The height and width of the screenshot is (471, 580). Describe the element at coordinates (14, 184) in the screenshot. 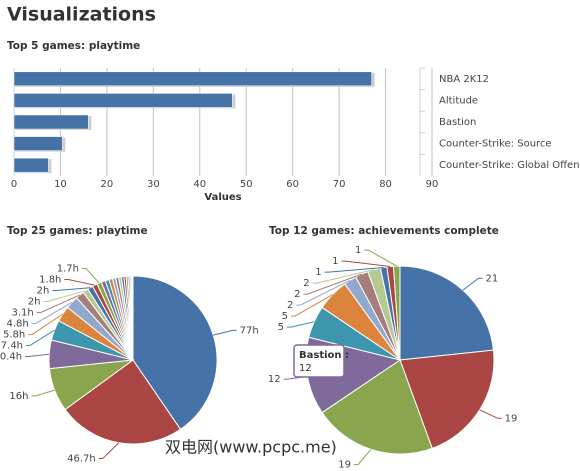

I see `x-tick-label: 0` at that location.